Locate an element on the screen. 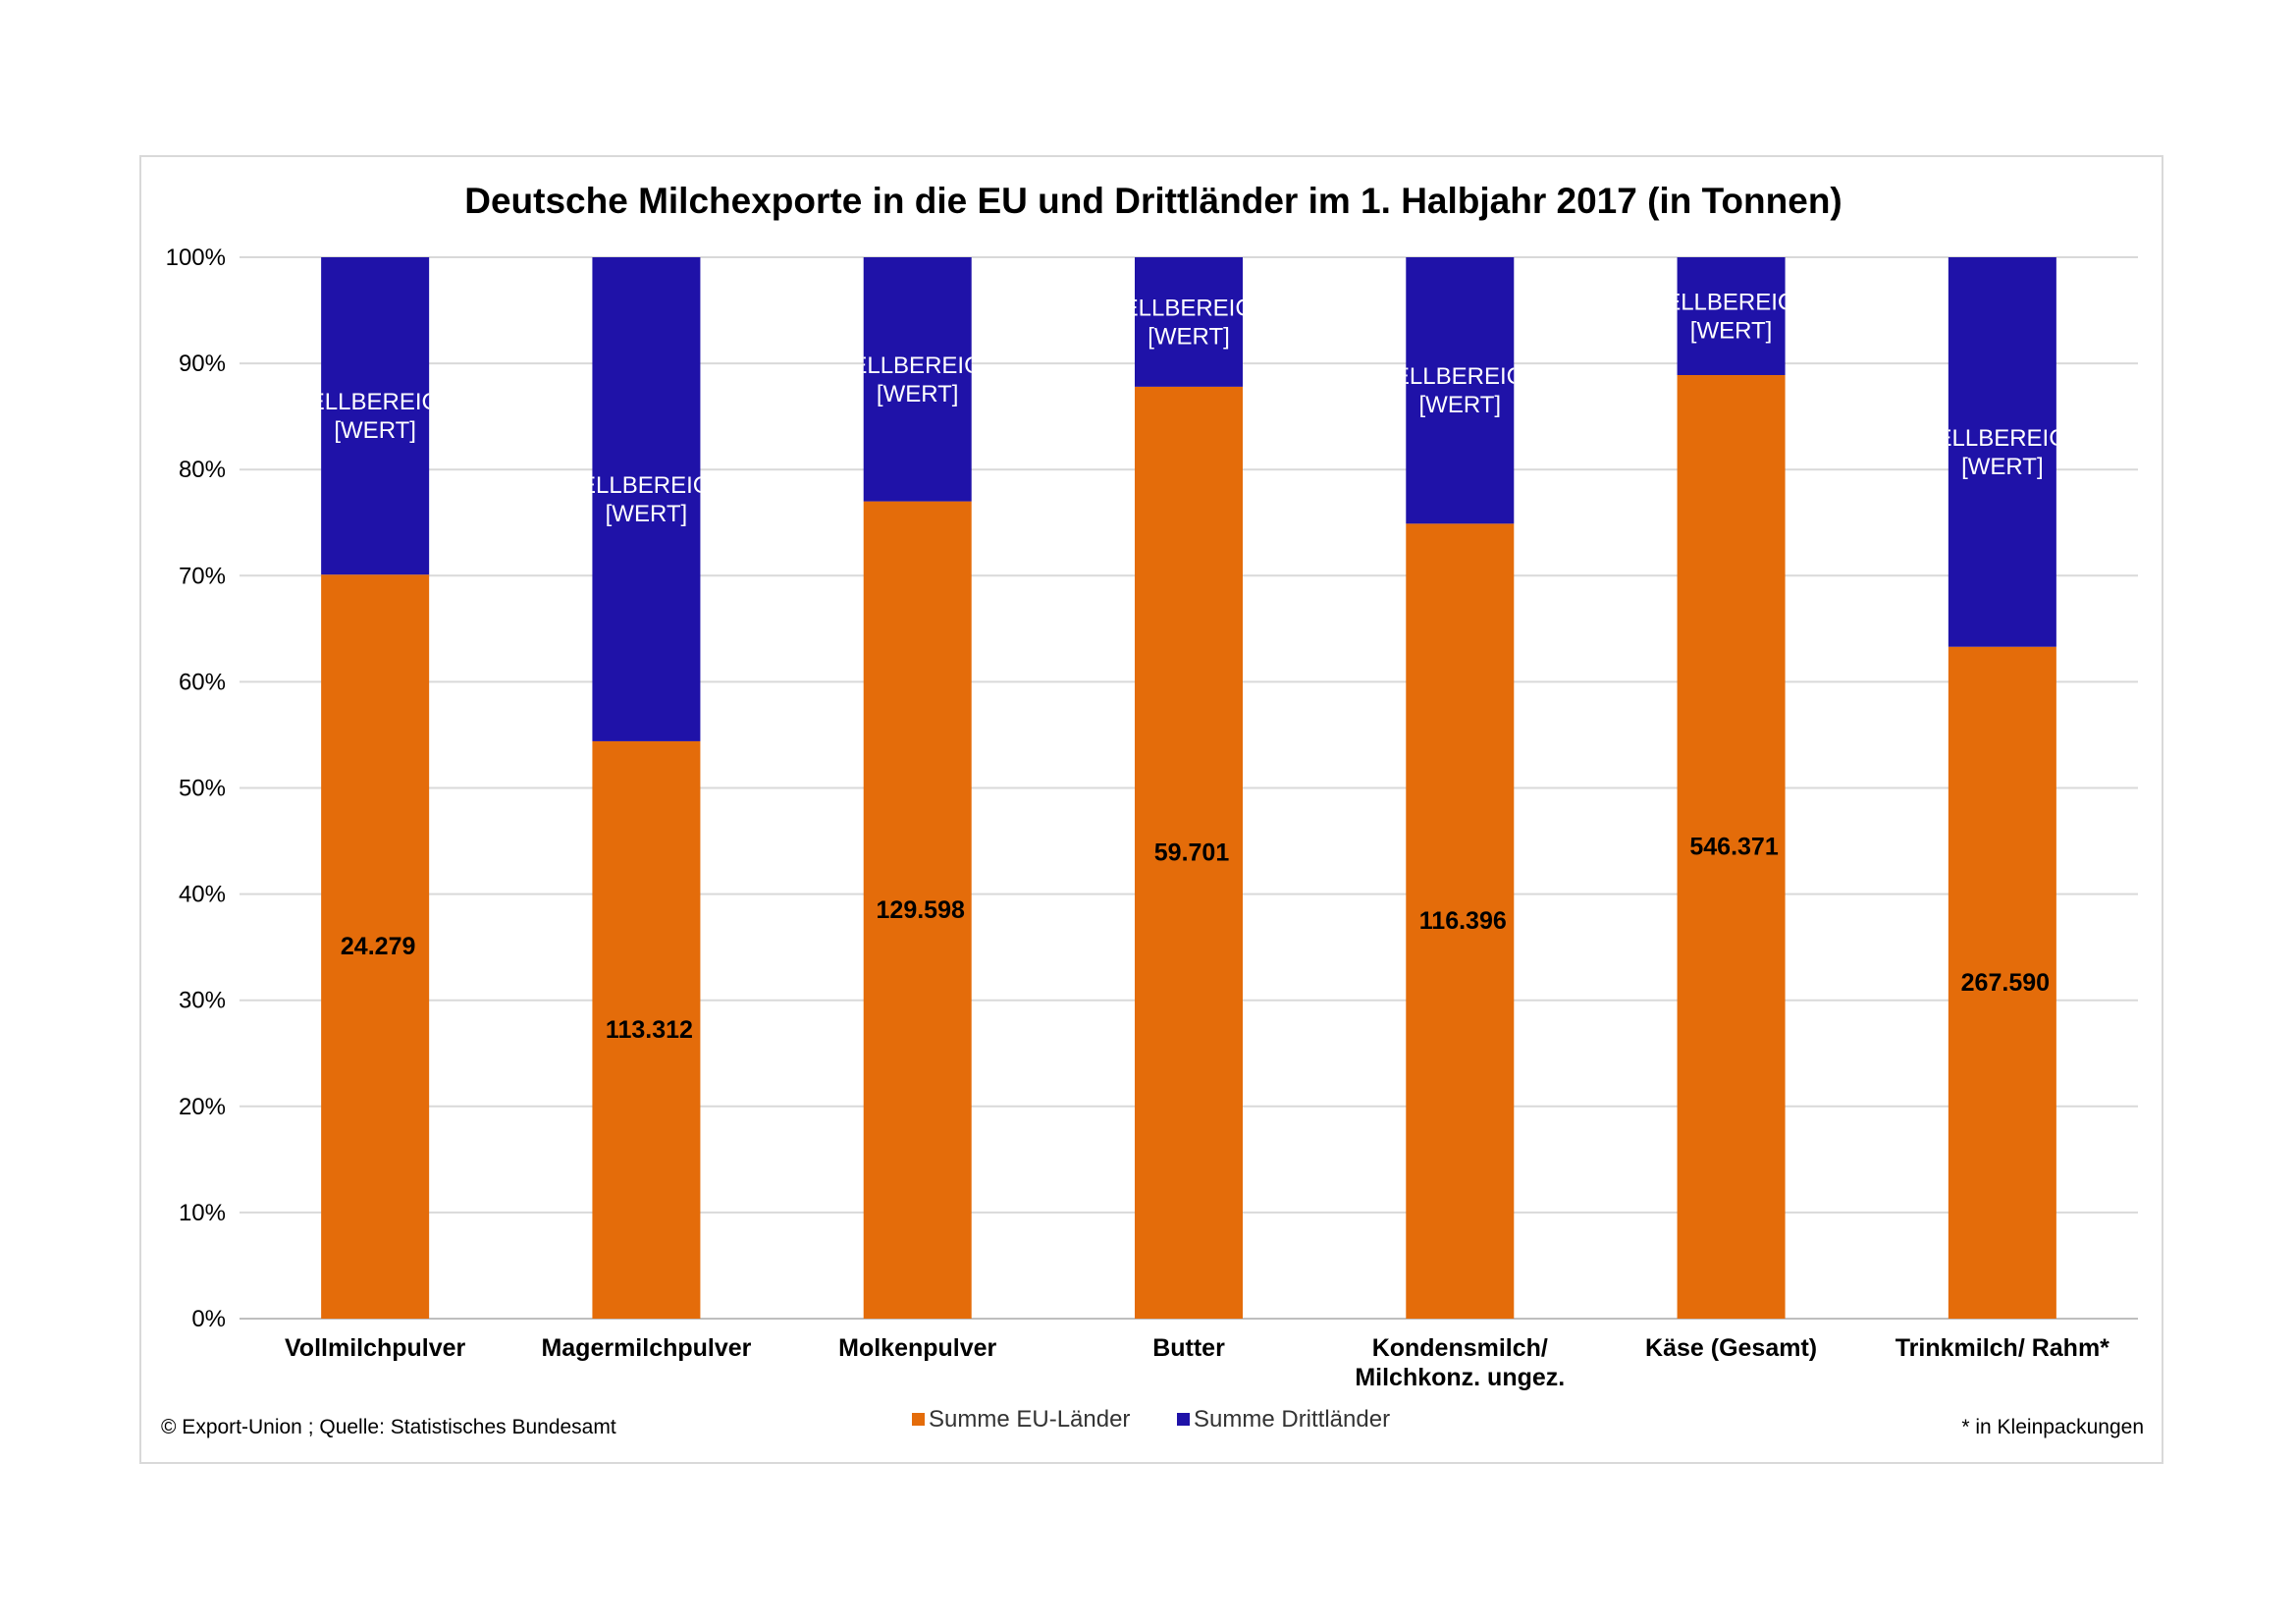 This screenshot has height=1624, width=2296. y-tick-label: 20% is located at coordinates (202, 1107).